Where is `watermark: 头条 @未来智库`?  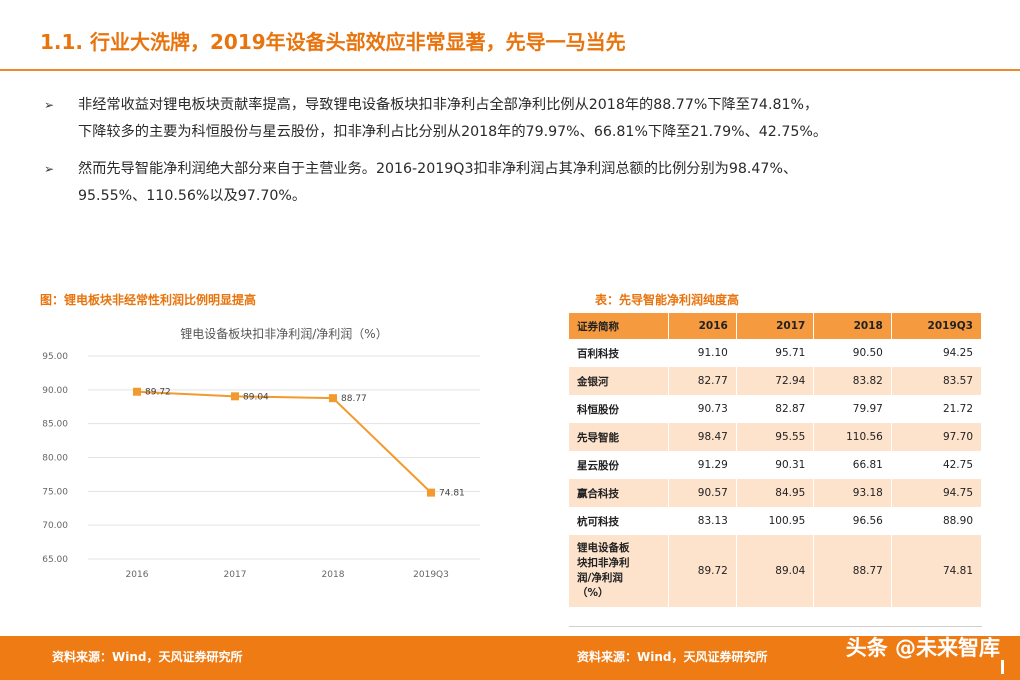
watermark: 头条 @未来智库 is located at coordinates (922, 648).